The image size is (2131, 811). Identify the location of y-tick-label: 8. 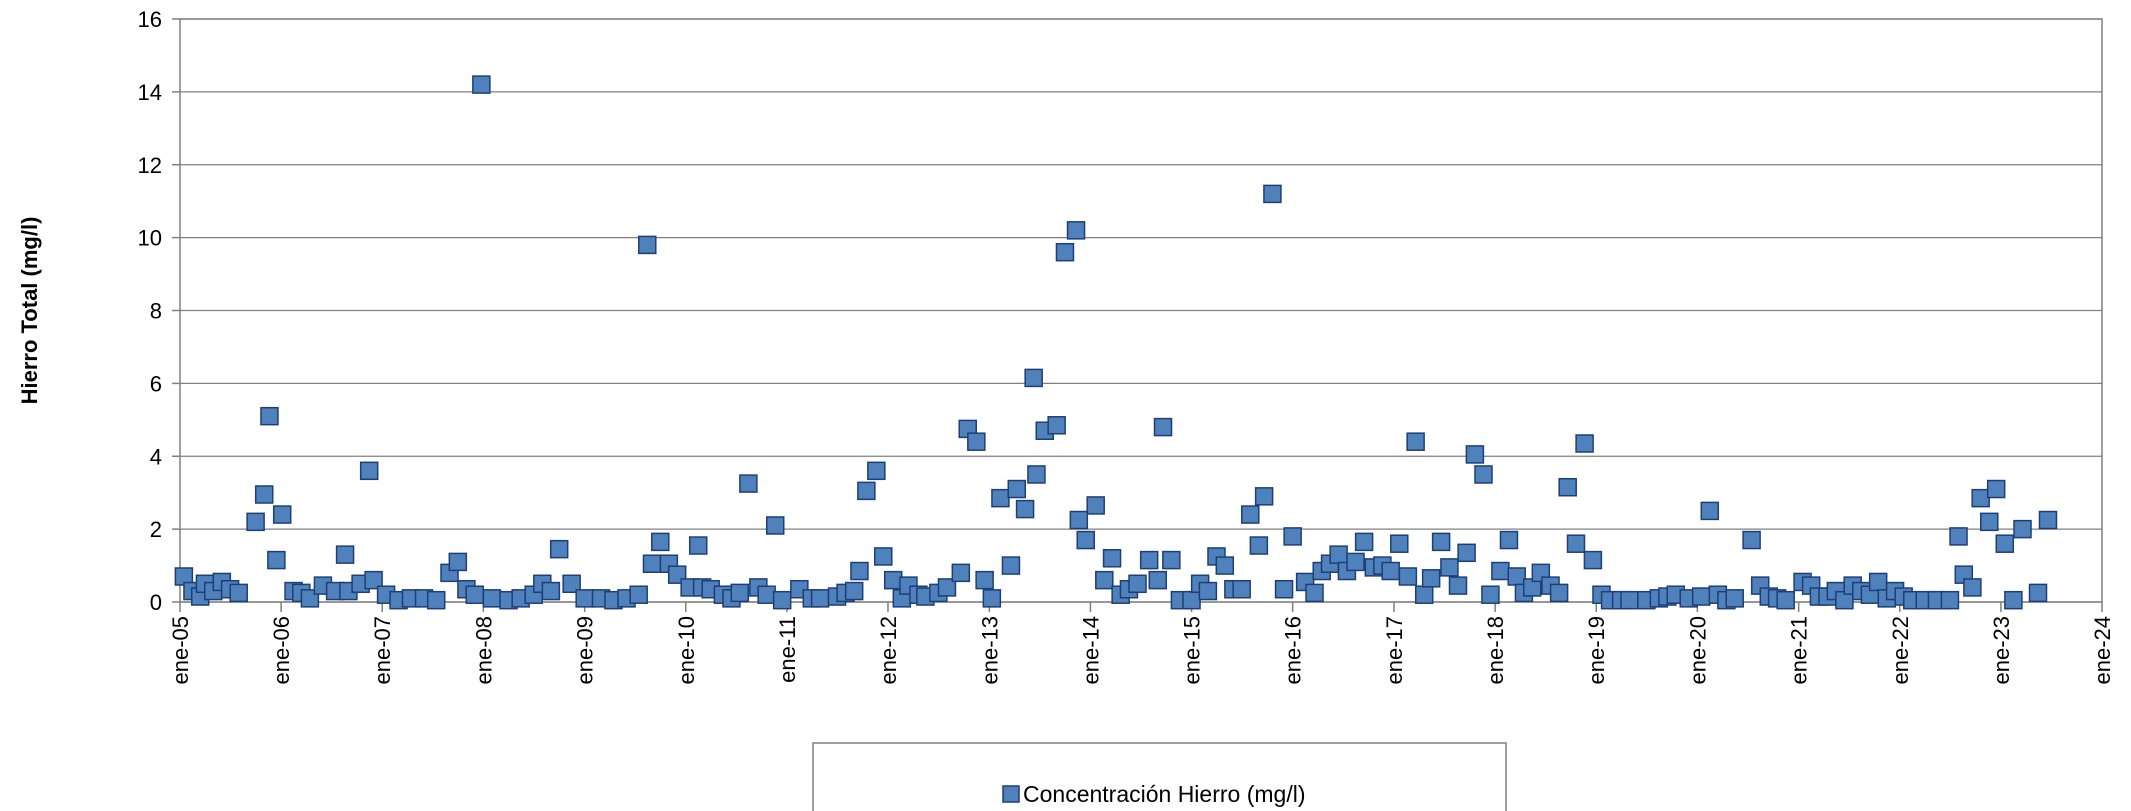
(156, 311).